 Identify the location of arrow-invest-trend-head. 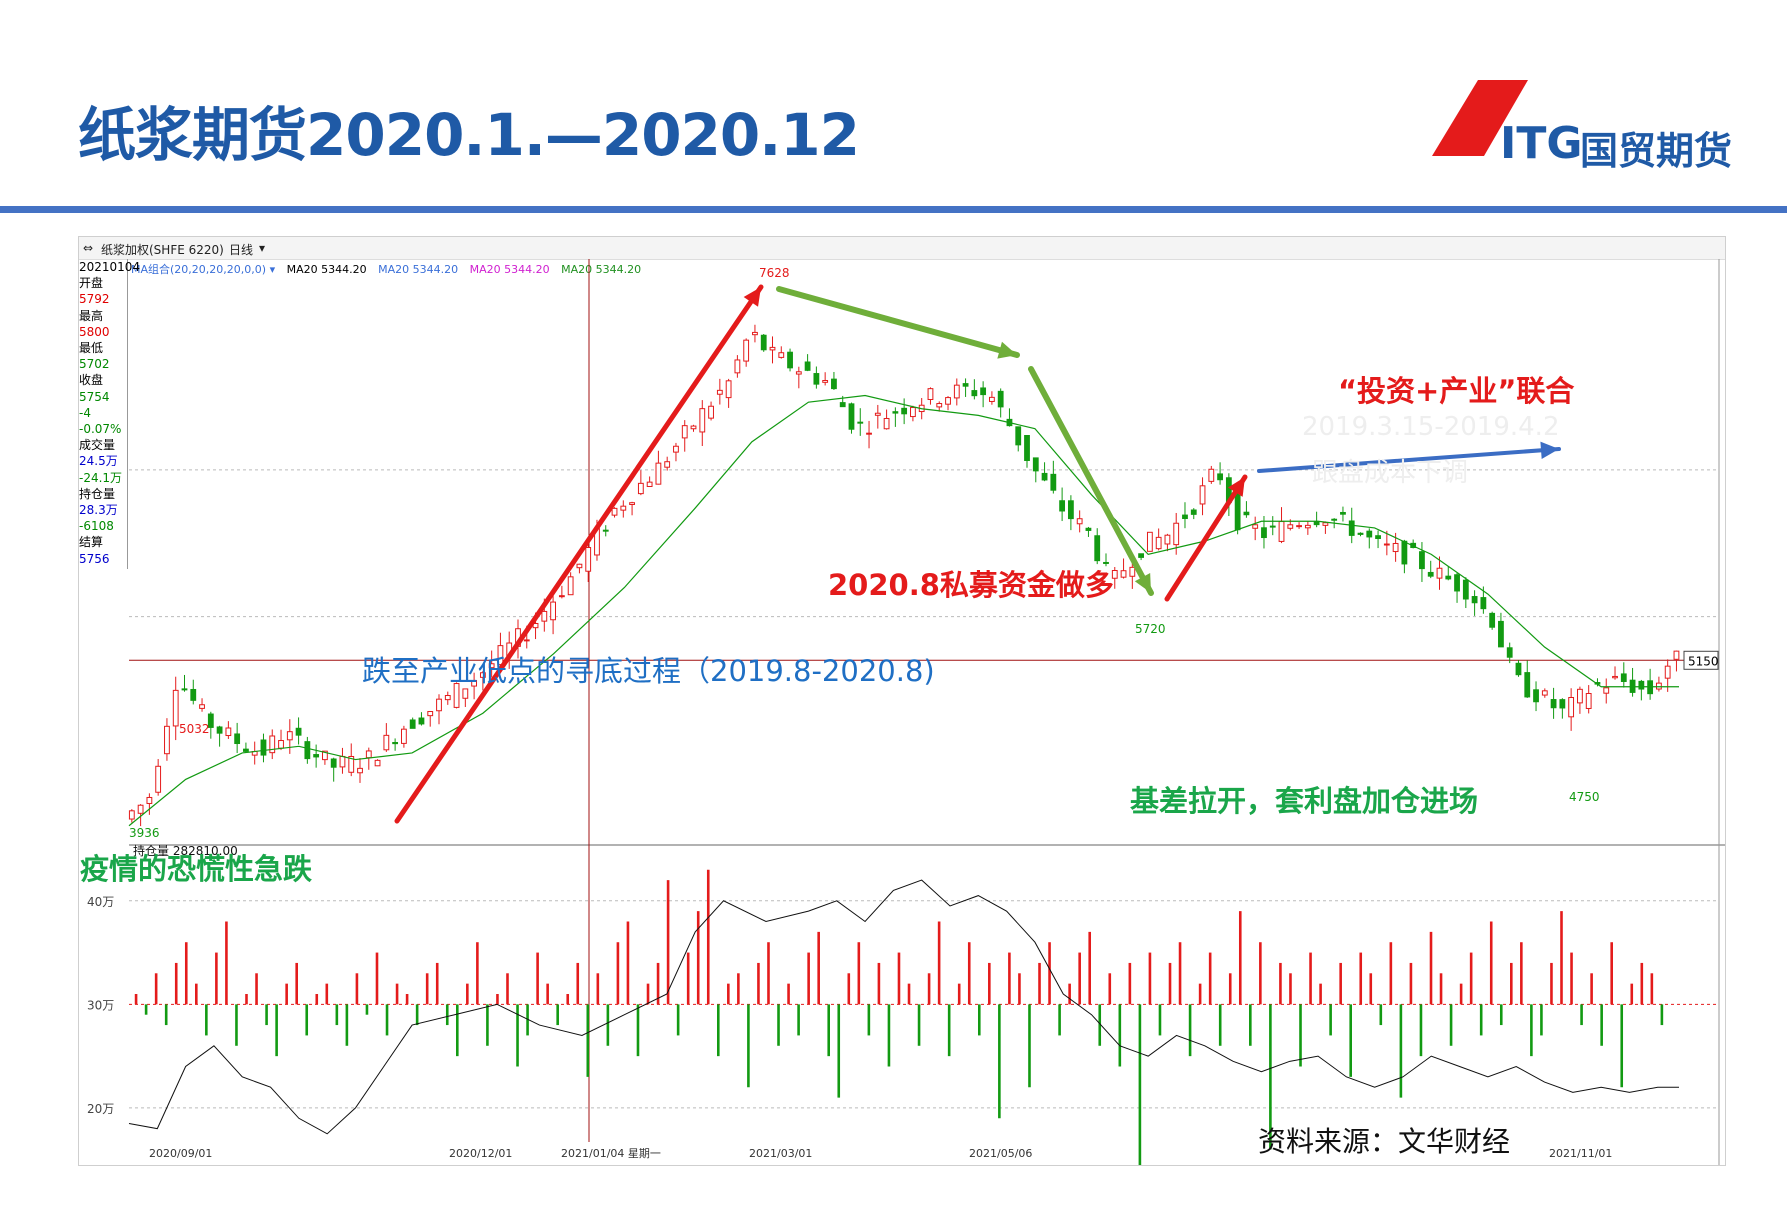
(1549, 450).